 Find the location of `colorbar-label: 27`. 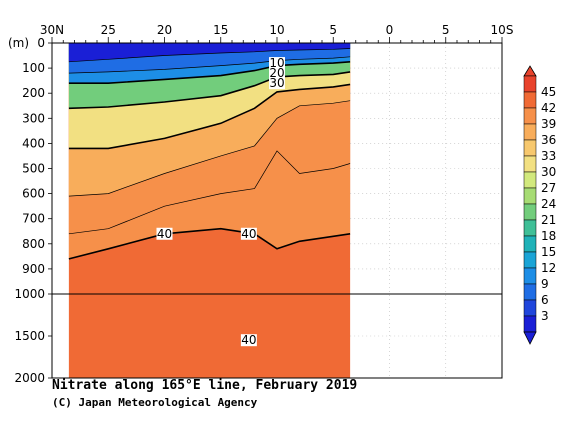

colorbar-label: 27 is located at coordinates (548, 188).